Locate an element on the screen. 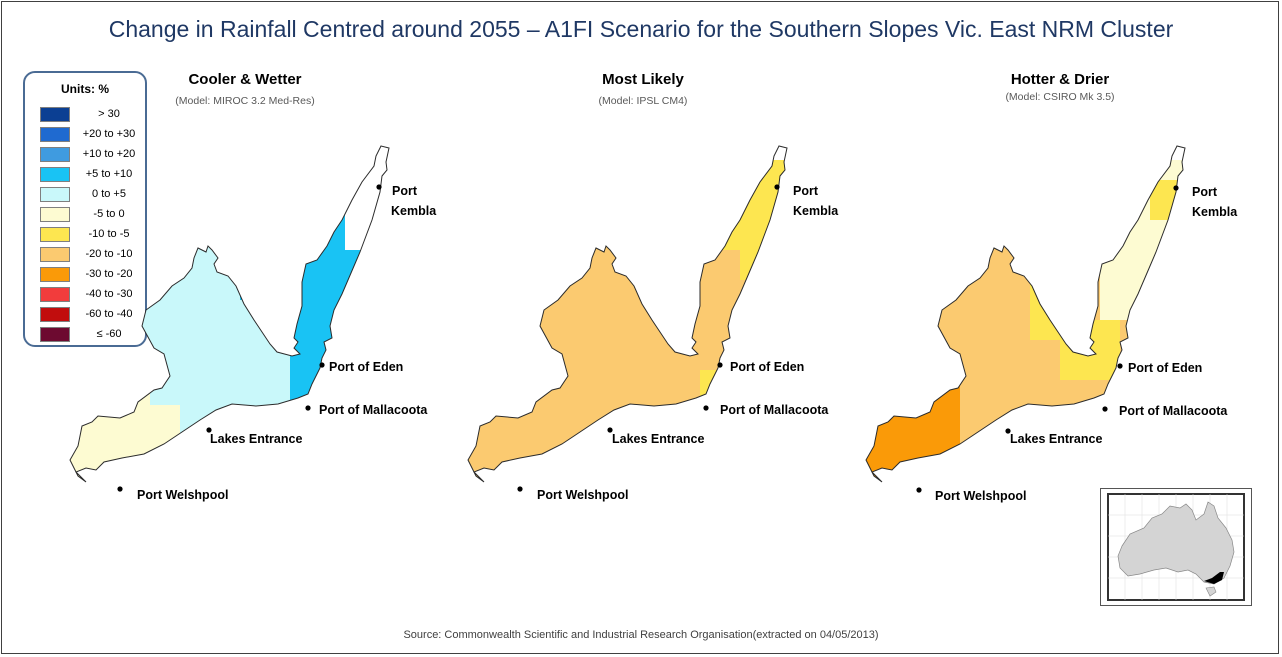 The width and height of the screenshot is (1282, 657). legend-item: +20 to +30 is located at coordinates (92, 135).